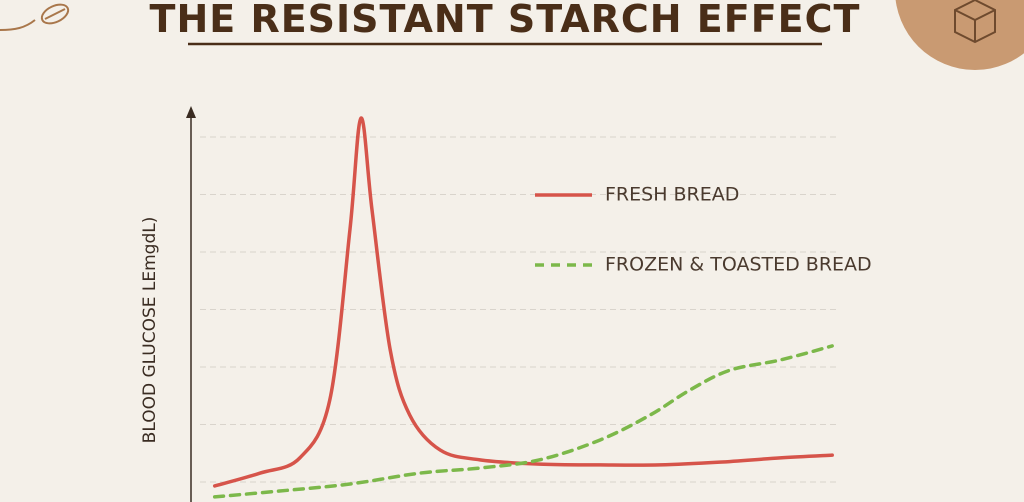  Describe the element at coordinates (738, 265) in the screenshot. I see `legend-label: FROZEN & TOASTED BREAD` at that location.